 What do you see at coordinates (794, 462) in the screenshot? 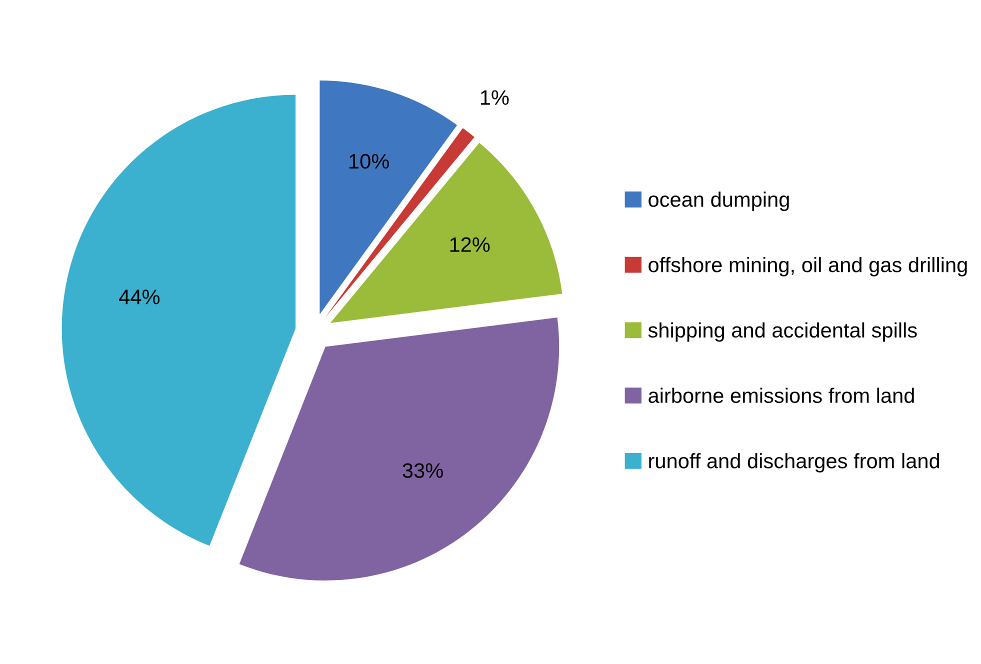
I see `legend-label: runoff and discharges from land` at bounding box center [794, 462].